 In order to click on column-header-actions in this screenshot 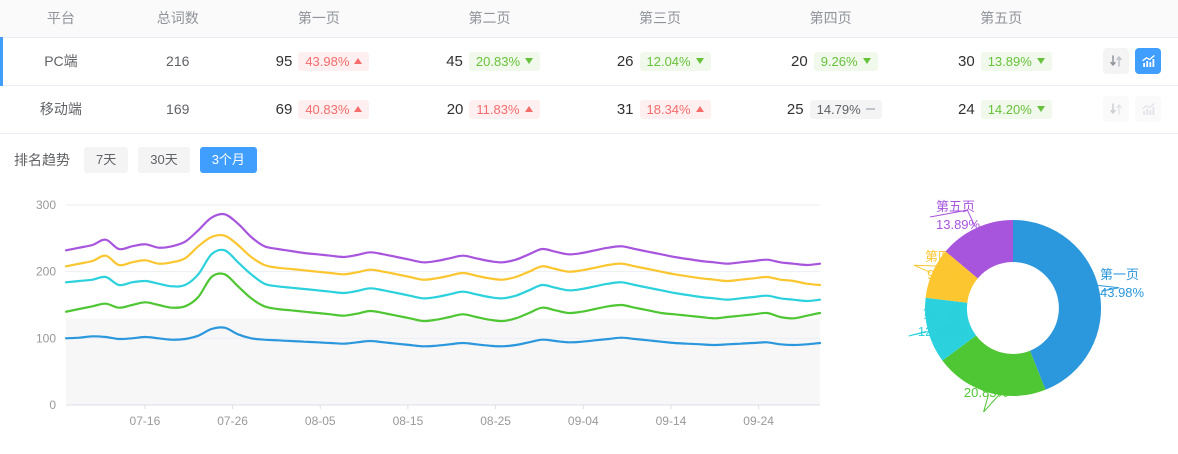, I will do `click(1132, 19)`.